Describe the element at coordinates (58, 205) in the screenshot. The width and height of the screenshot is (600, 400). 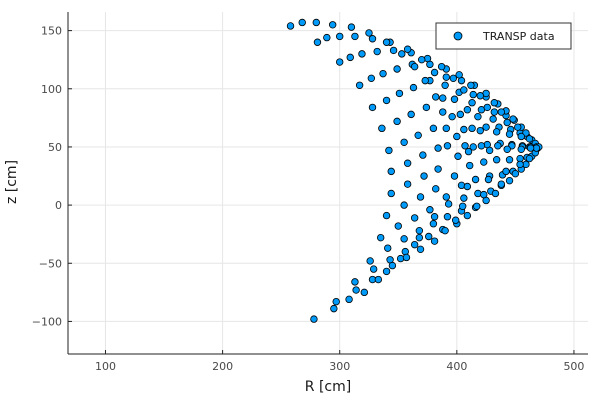
I see `y-tick-label: 0` at that location.